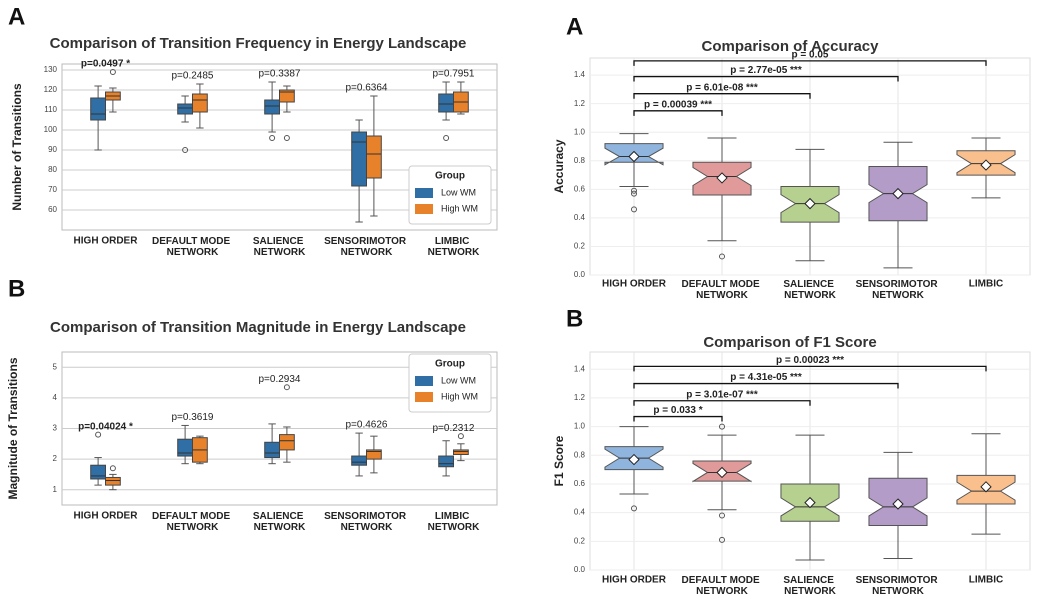 The width and height of the screenshot is (1039, 605). Describe the element at coordinates (51, 69) in the screenshot. I see `y-tick-label: 130` at that location.